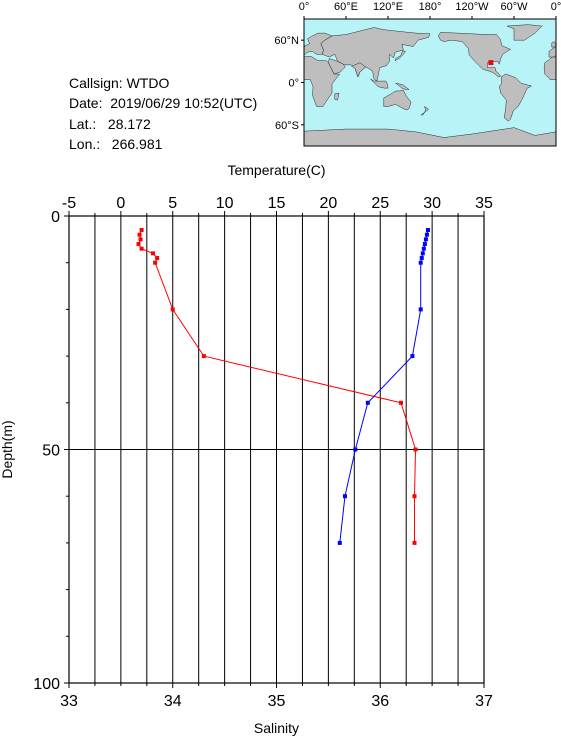 This screenshot has height=737, width=561. I want to click on bottom-axis-tick-label: 37, so click(484, 701).